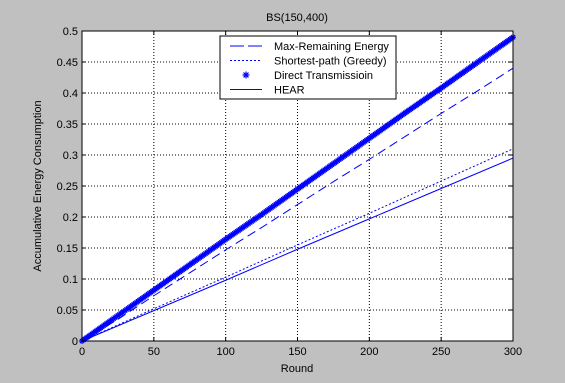  Describe the element at coordinates (330, 62) in the screenshot. I see `legend-label-shortest-path-greedy: Shortest-path (Greedy)` at that location.